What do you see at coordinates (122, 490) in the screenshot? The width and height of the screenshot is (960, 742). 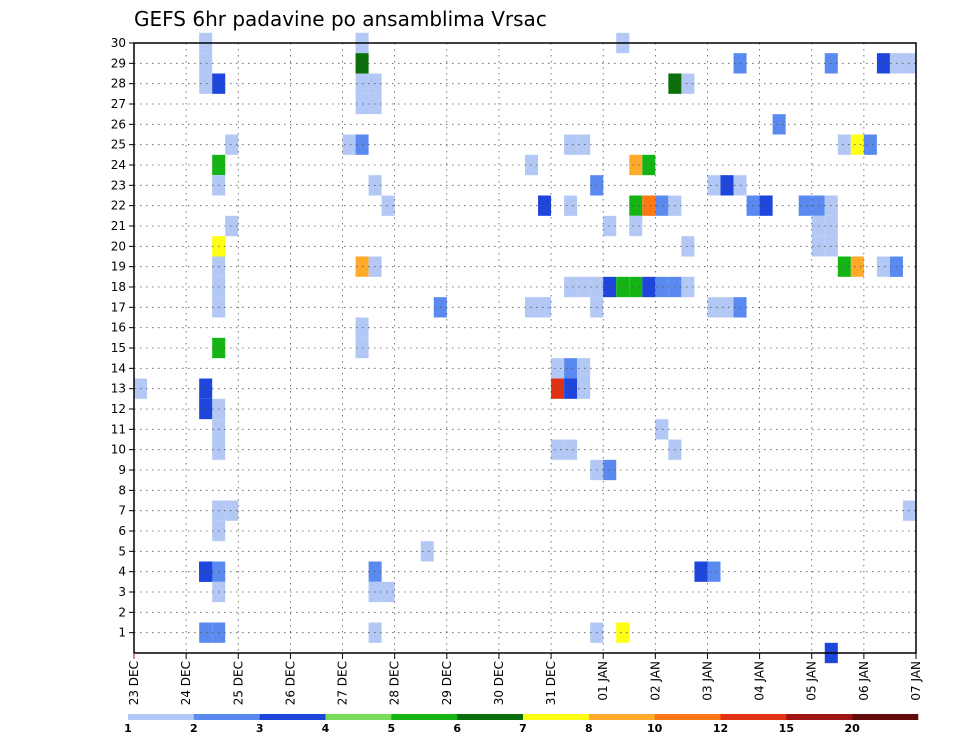 I see `y-tick-label: 8` at bounding box center [122, 490].